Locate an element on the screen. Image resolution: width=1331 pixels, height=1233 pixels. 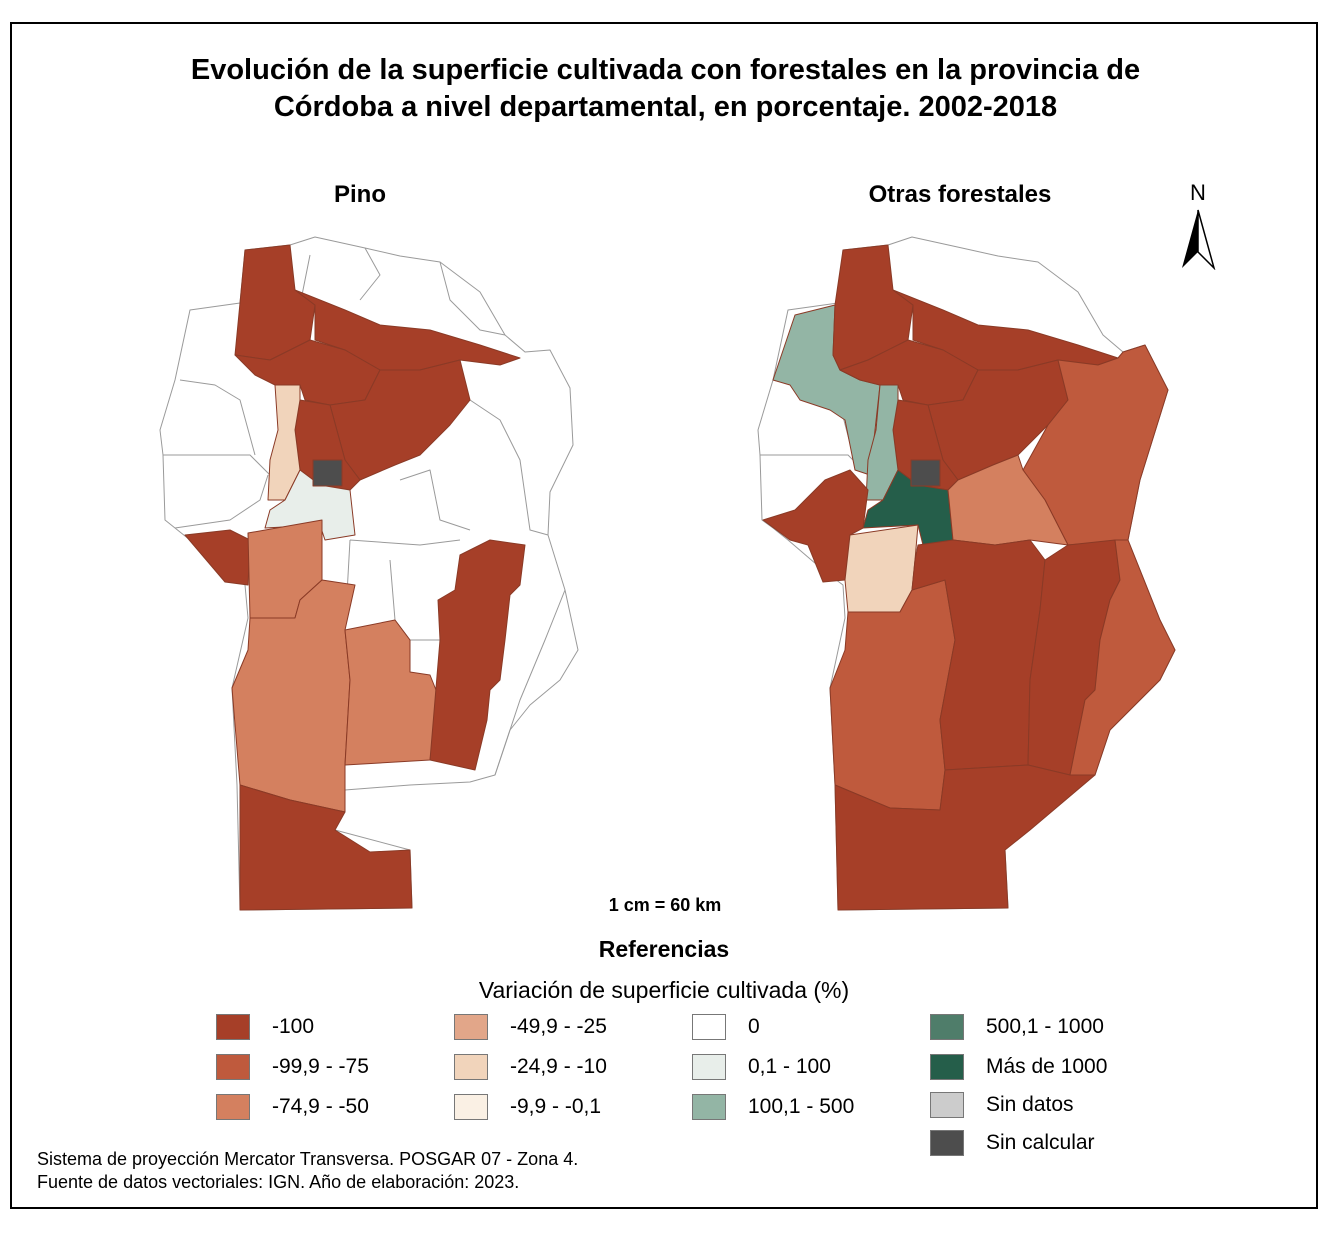
department-otras-extremo-sur is located at coordinates (965, 837).